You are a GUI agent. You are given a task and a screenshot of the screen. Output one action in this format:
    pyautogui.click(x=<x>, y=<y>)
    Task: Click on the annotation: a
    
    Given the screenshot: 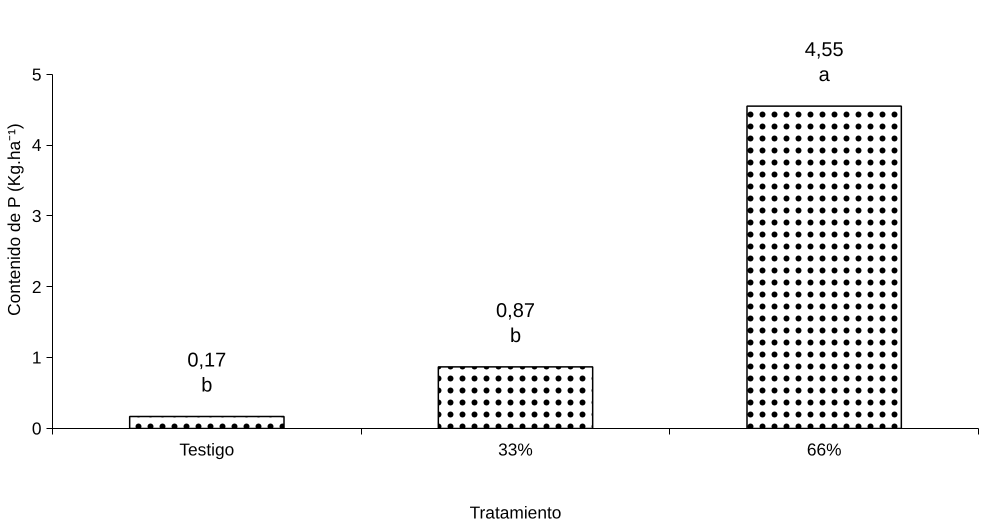 What is the action you would take?
    pyautogui.click(x=824, y=75)
    